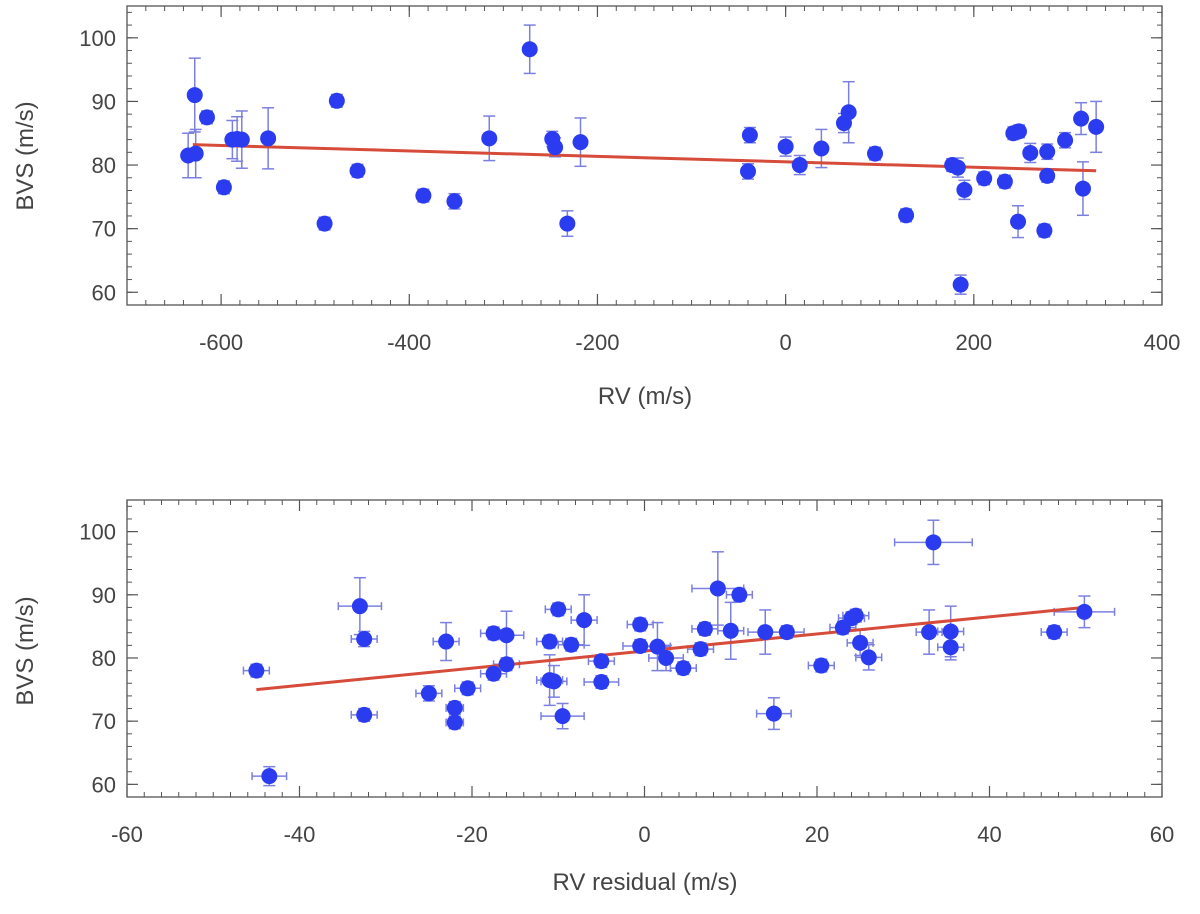 This screenshot has width=1200, height=914. Describe the element at coordinates (1162, 834) in the screenshot. I see `bottom-x-tick-label: 60` at that location.